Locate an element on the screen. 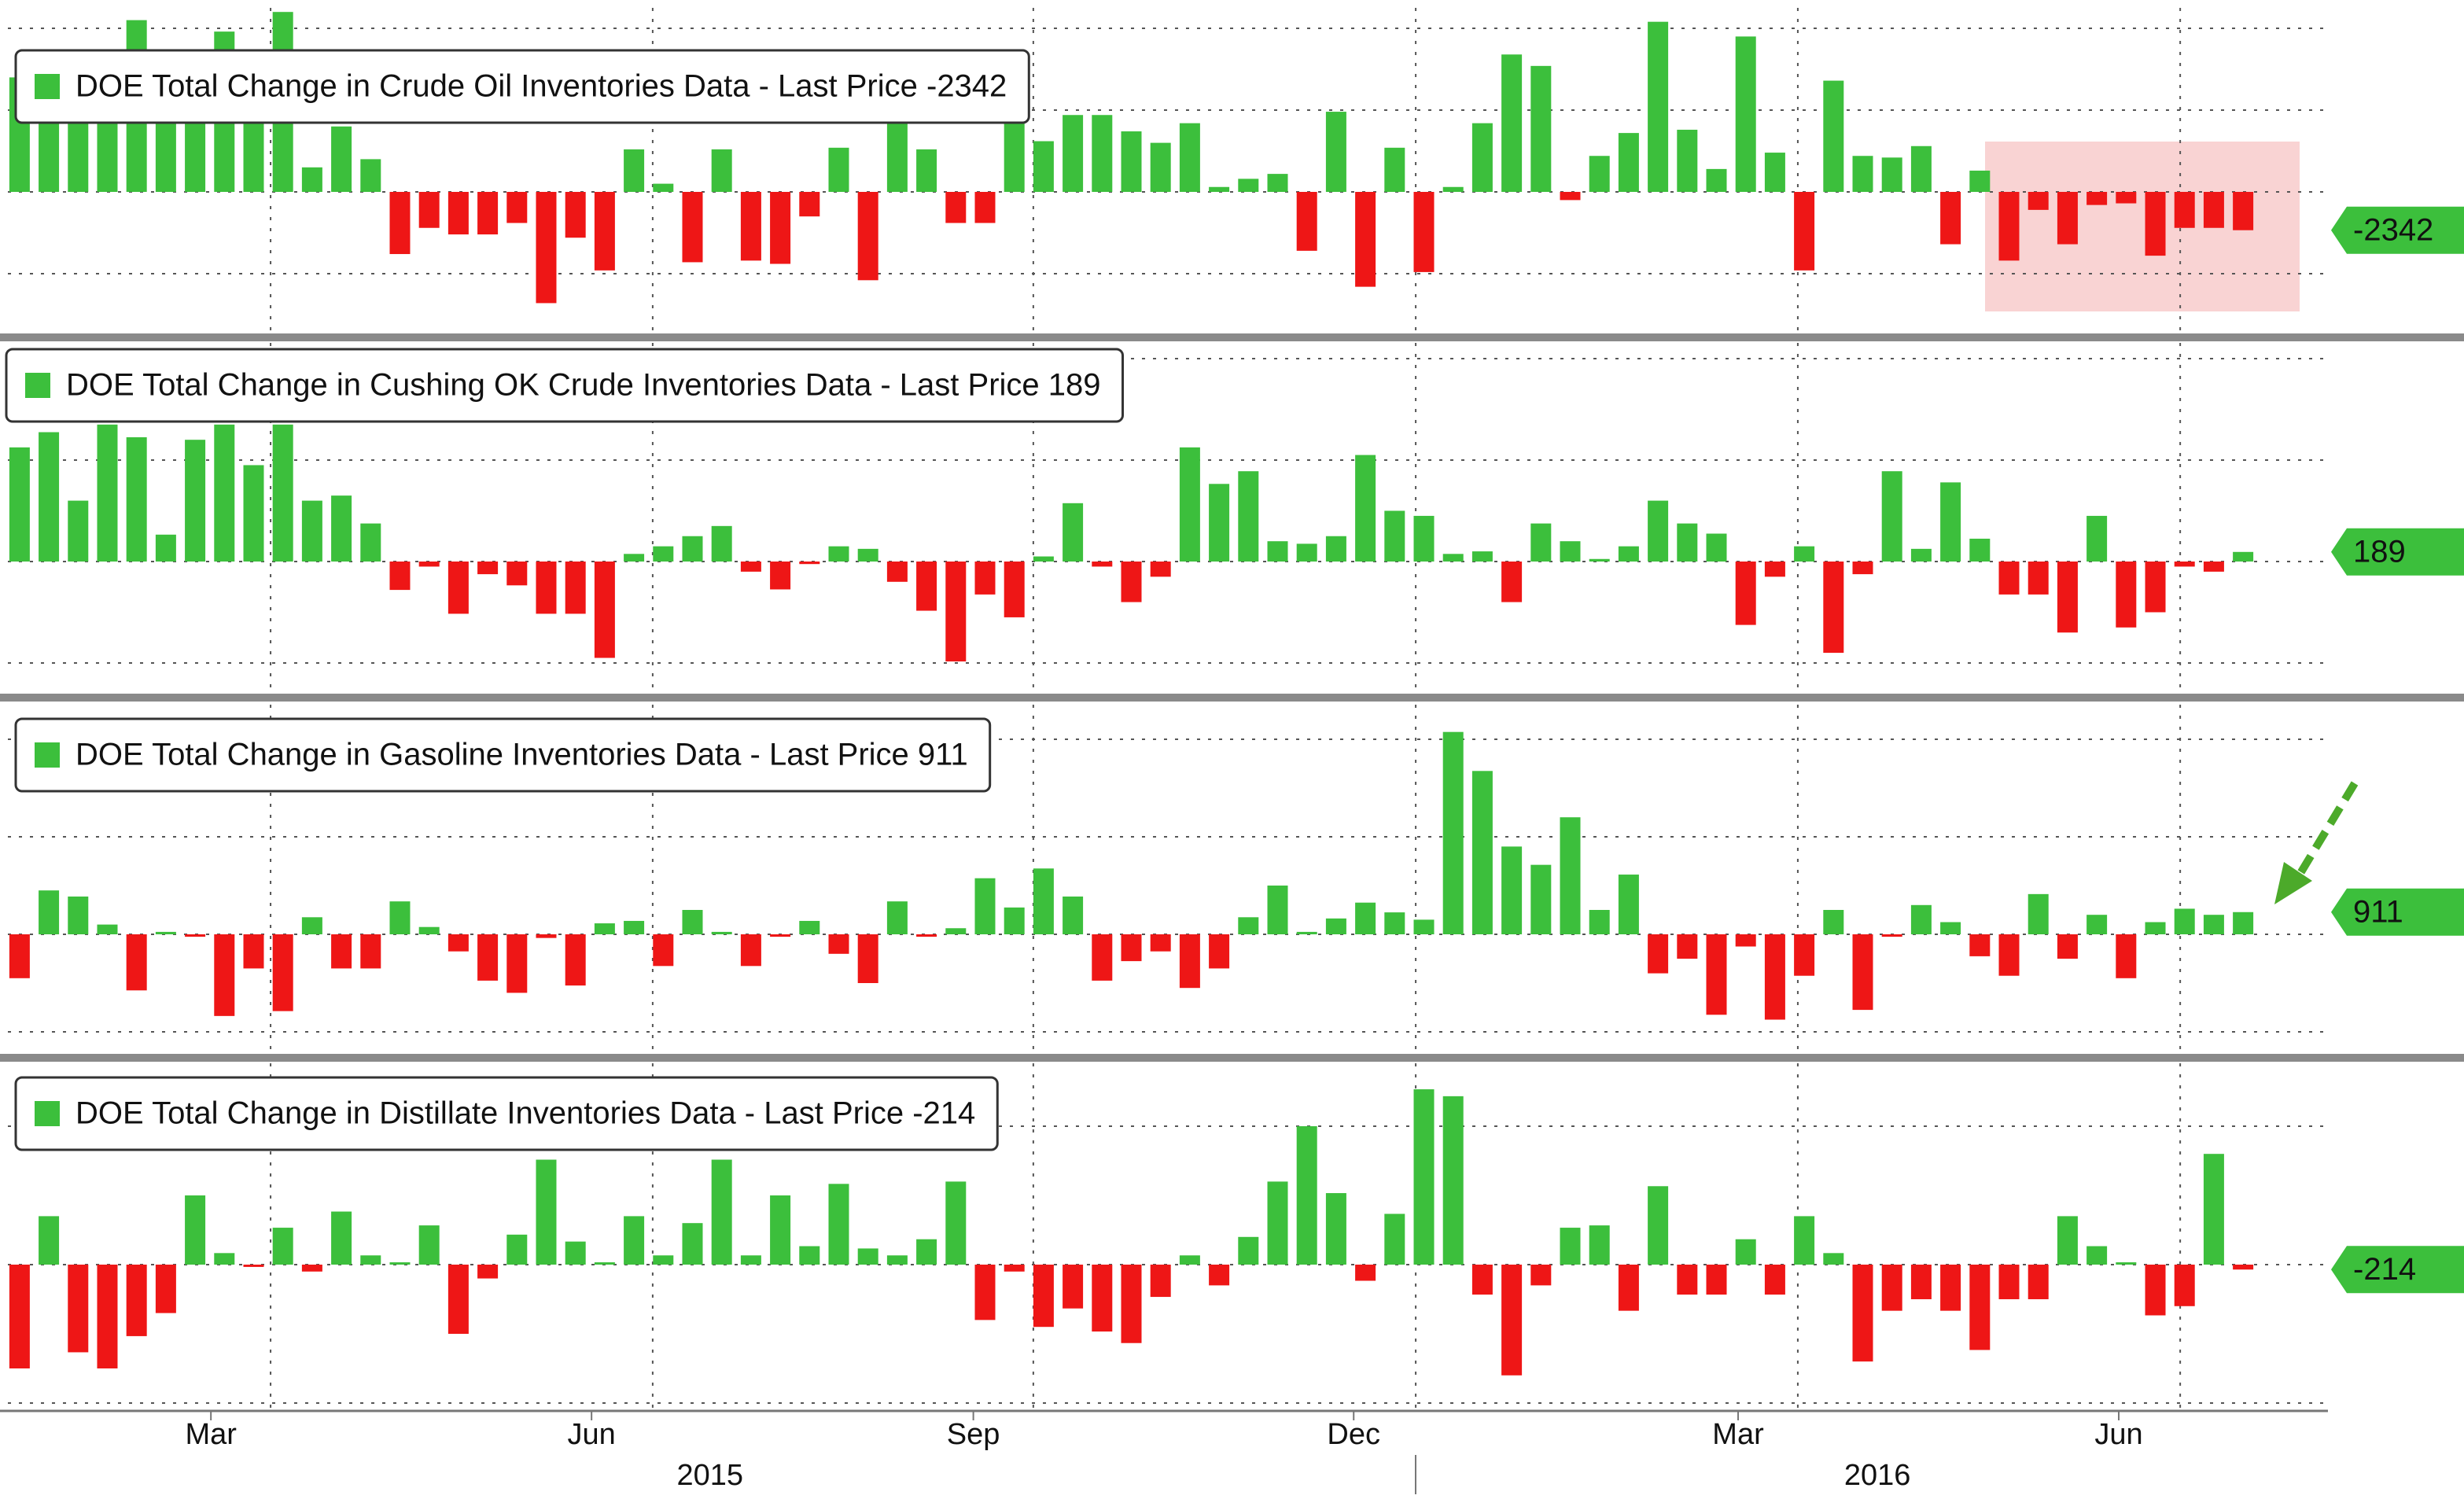 The image size is (2464, 1510). year-label: 2016 is located at coordinates (1877, 1476).